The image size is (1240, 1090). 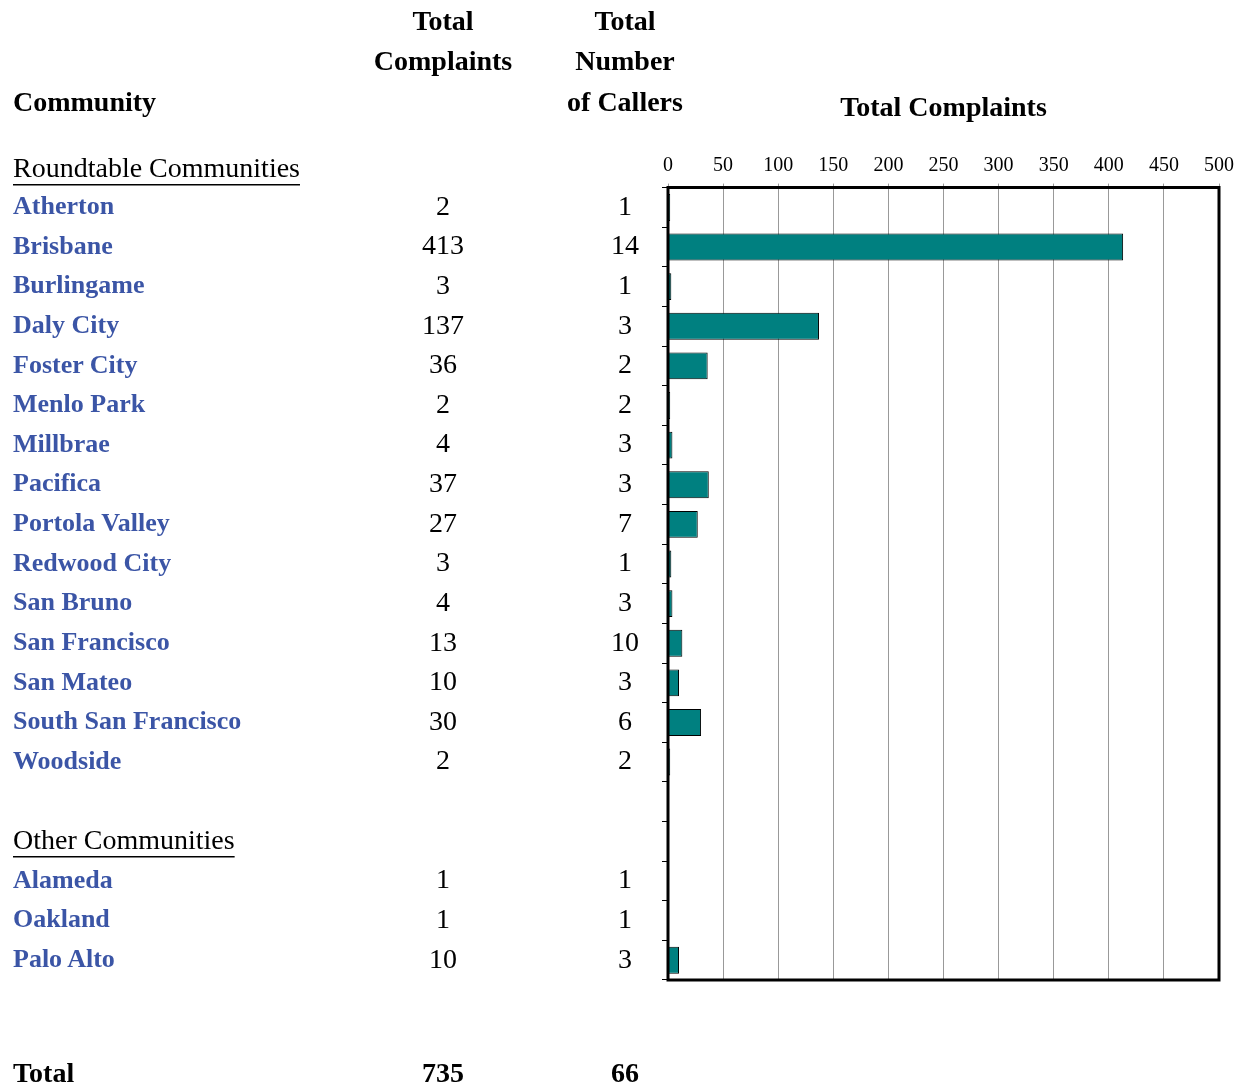 What do you see at coordinates (625, 522) in the screenshot?
I see `text: 7` at bounding box center [625, 522].